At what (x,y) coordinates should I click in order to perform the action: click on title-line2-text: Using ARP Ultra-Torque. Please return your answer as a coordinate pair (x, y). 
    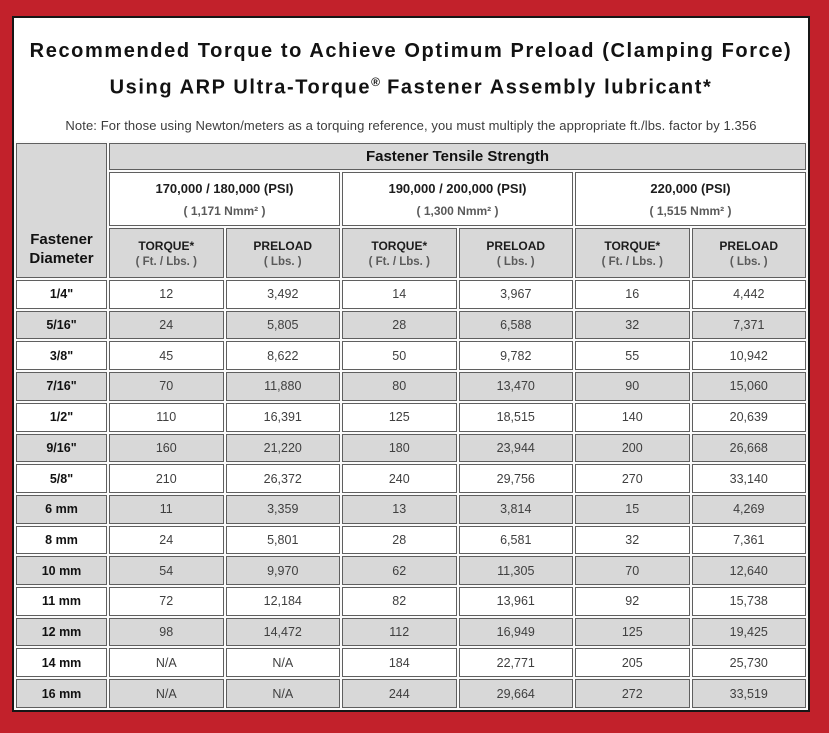
    Looking at the image, I should click on (240, 87).